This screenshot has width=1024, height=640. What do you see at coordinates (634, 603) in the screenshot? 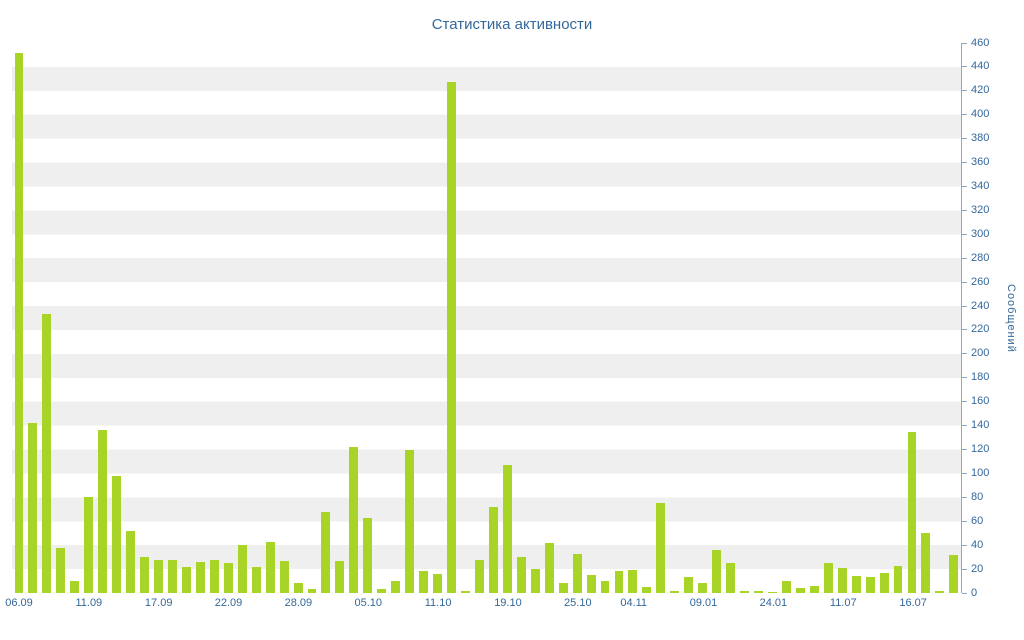
I see `x-axis-label: 04.11` at bounding box center [634, 603].